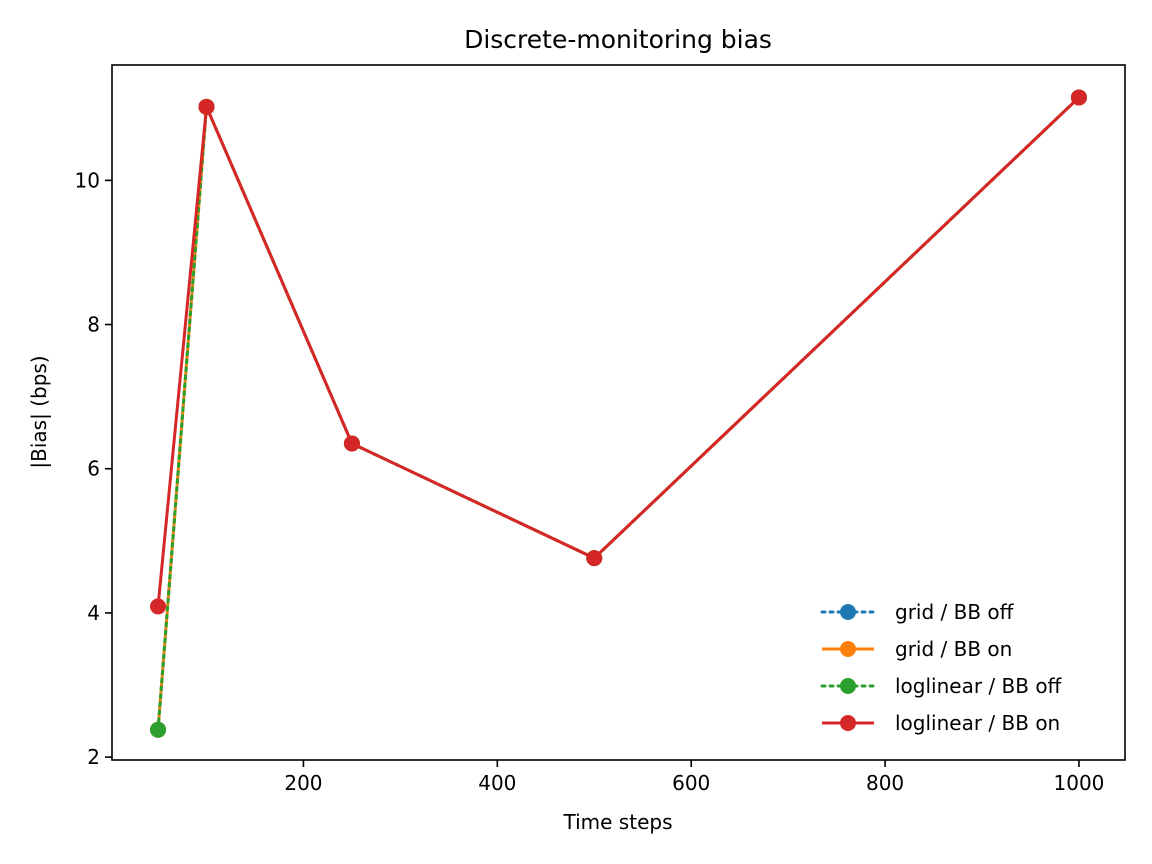 This screenshot has width=1152, height=864. I want to click on y-tick-label: 6, so click(93, 469).